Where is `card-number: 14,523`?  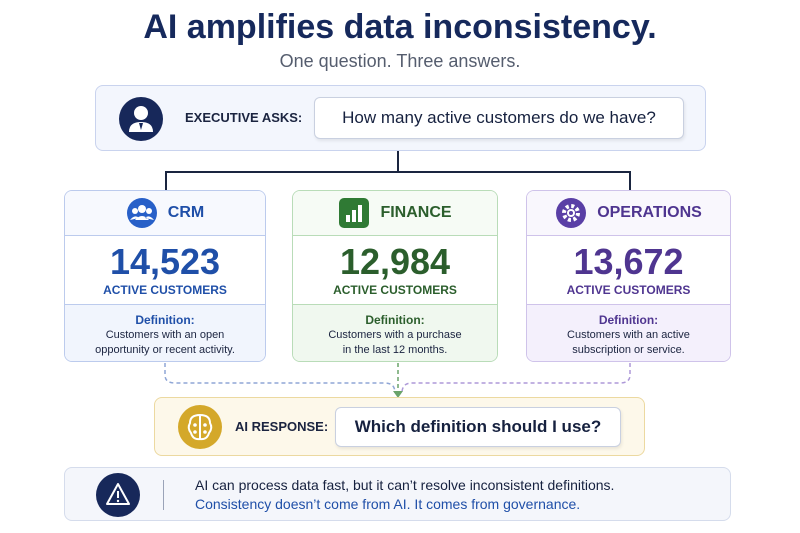
card-number: 14,523 is located at coordinates (165, 261).